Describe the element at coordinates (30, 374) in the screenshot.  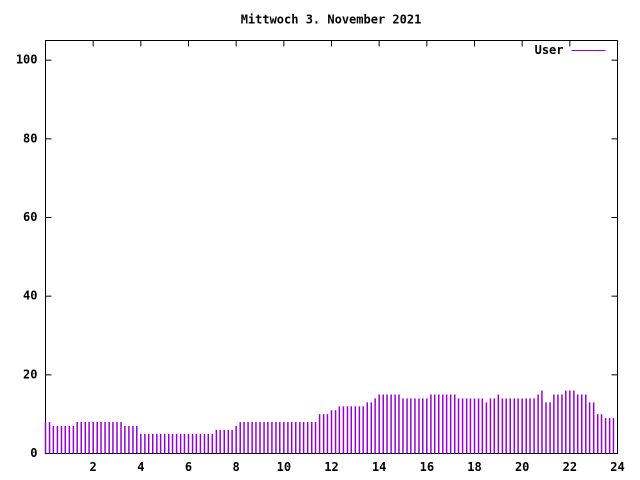
I see `y-tick-label: 20` at that location.